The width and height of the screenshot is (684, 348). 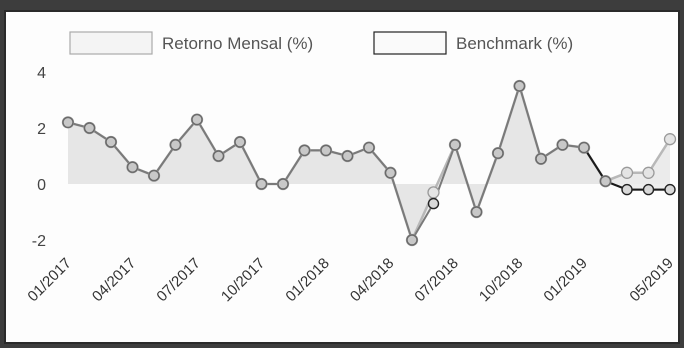 What do you see at coordinates (651, 280) in the screenshot?
I see `x-tick-label: 05/2019` at bounding box center [651, 280].